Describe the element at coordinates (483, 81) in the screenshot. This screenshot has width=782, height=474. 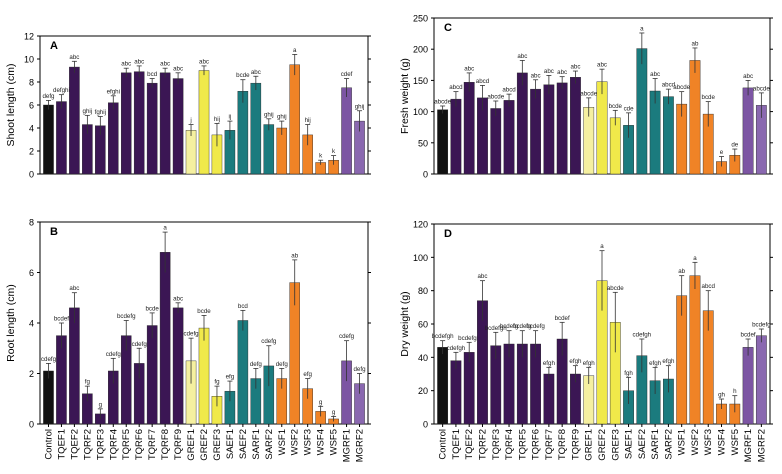
I see `significance-letter: abcd` at that location.